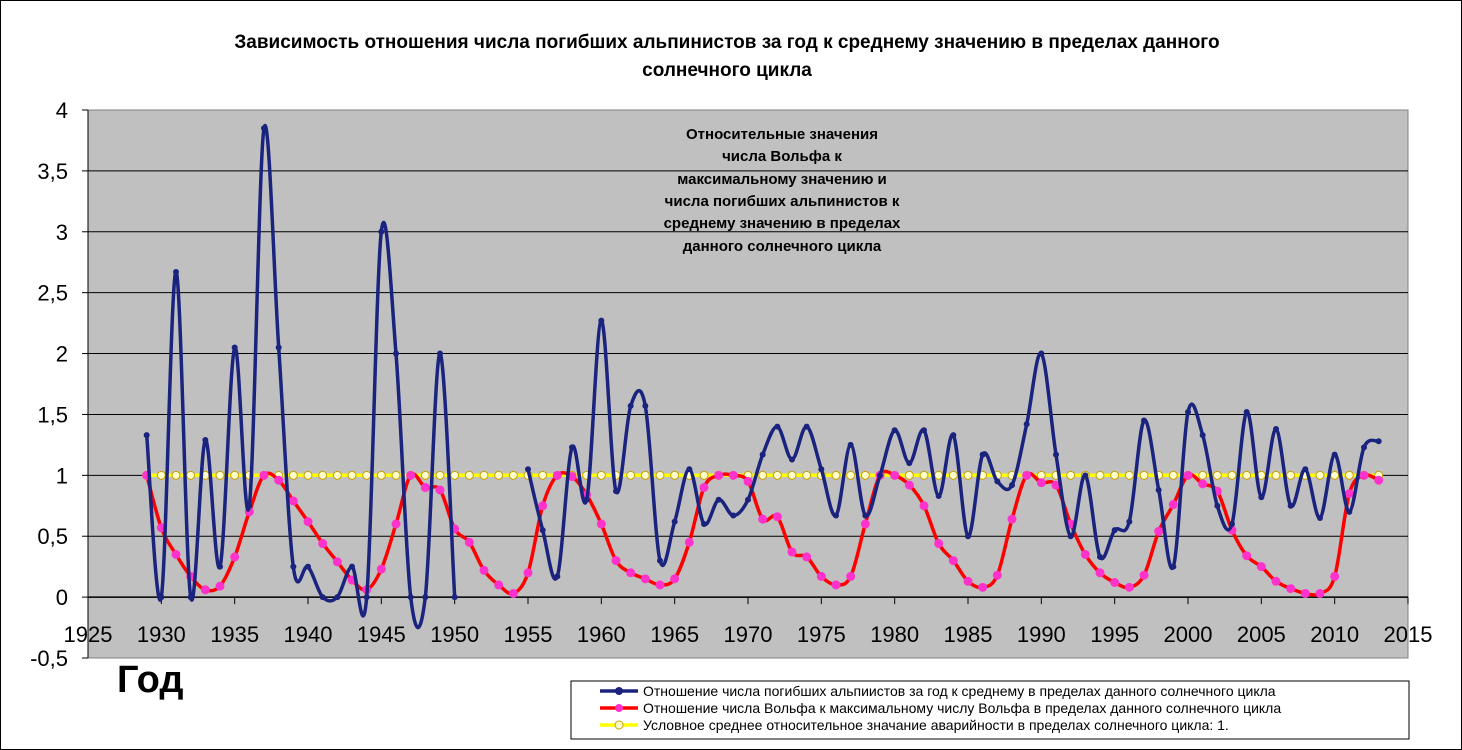 The height and width of the screenshot is (750, 1462). Describe the element at coordinates (748, 634) in the screenshot. I see `x-tick-label: 1970` at that location.